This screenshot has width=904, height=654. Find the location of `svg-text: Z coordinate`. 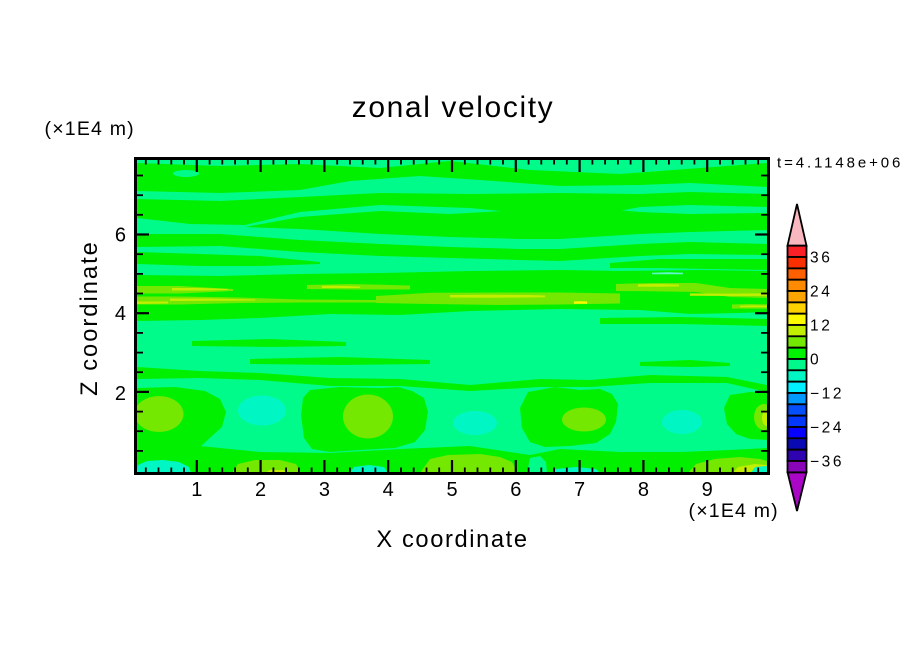

svg-text: Z coordinate is located at coordinates (90, 318).